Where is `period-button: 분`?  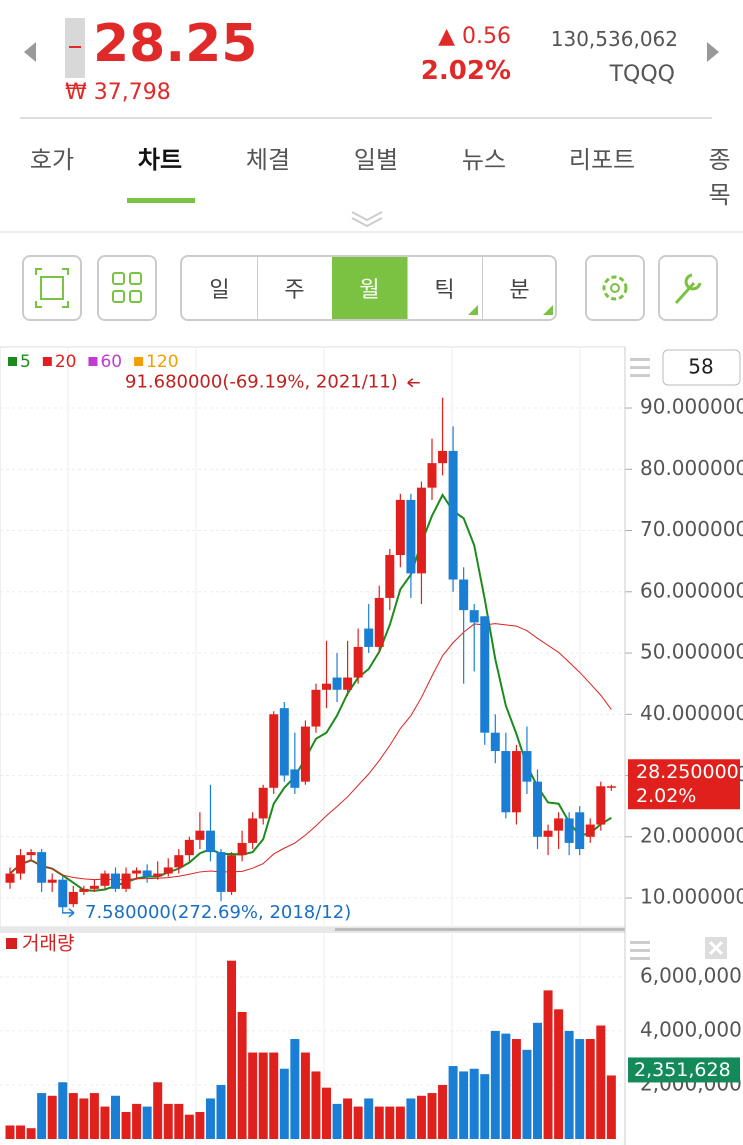
period-button: 분 is located at coordinates (518, 288).